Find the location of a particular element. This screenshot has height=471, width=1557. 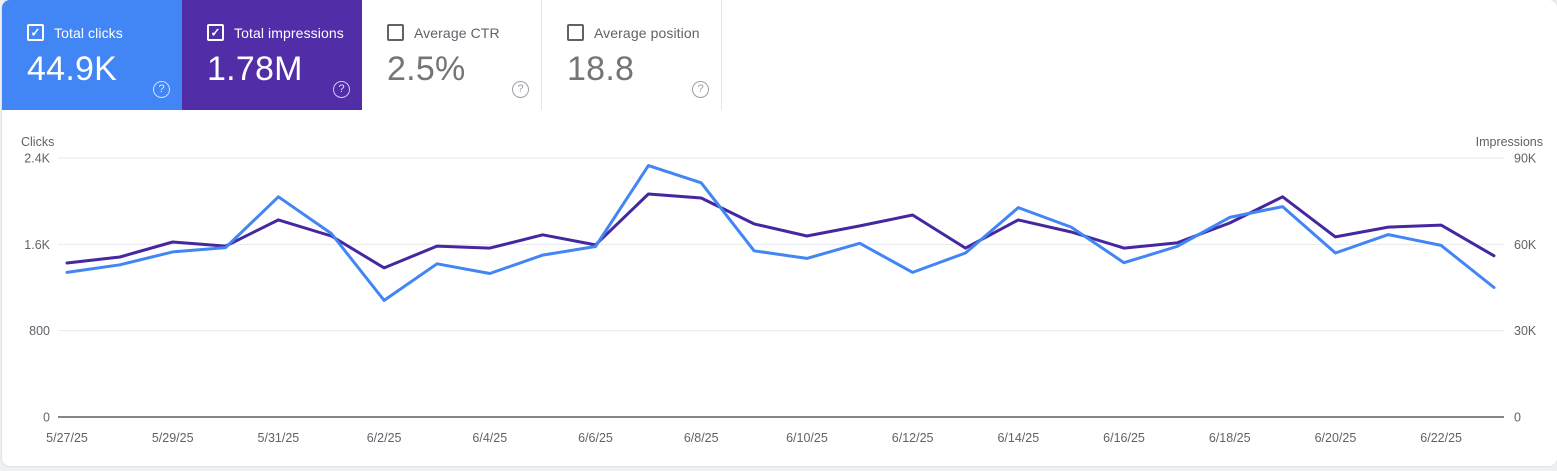

metric-value: 44.9K is located at coordinates (72, 69).